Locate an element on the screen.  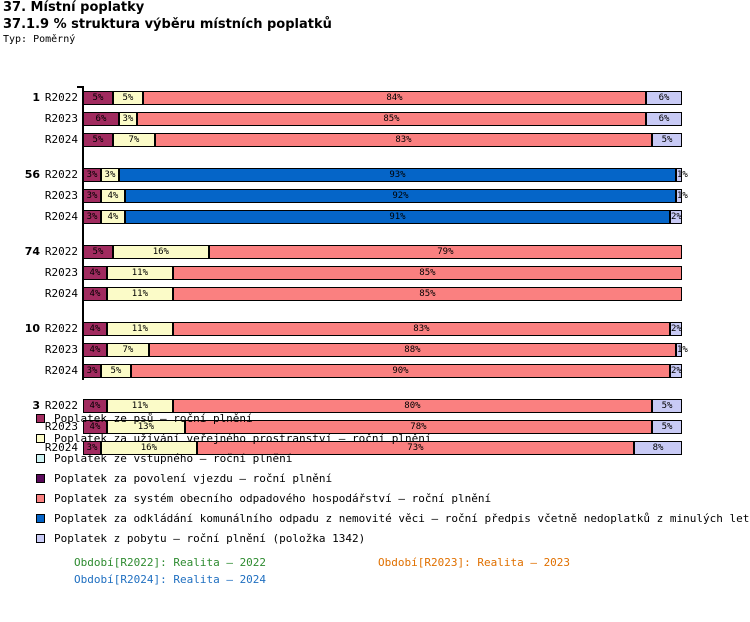
row-period-label: R2024 is located at coordinates (61, 216).